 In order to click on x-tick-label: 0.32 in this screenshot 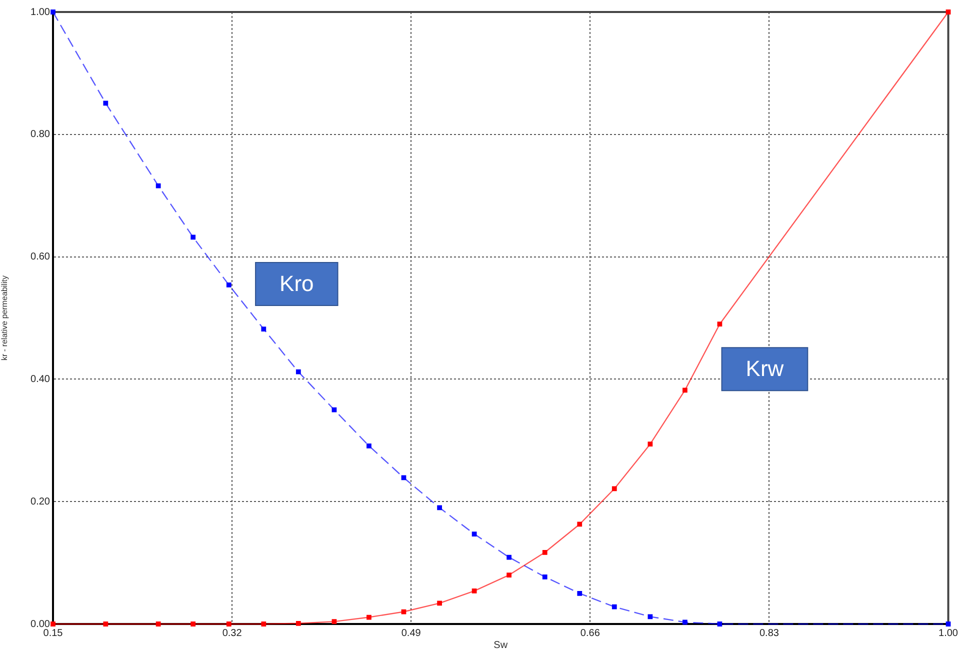, I will do `click(232, 633)`.